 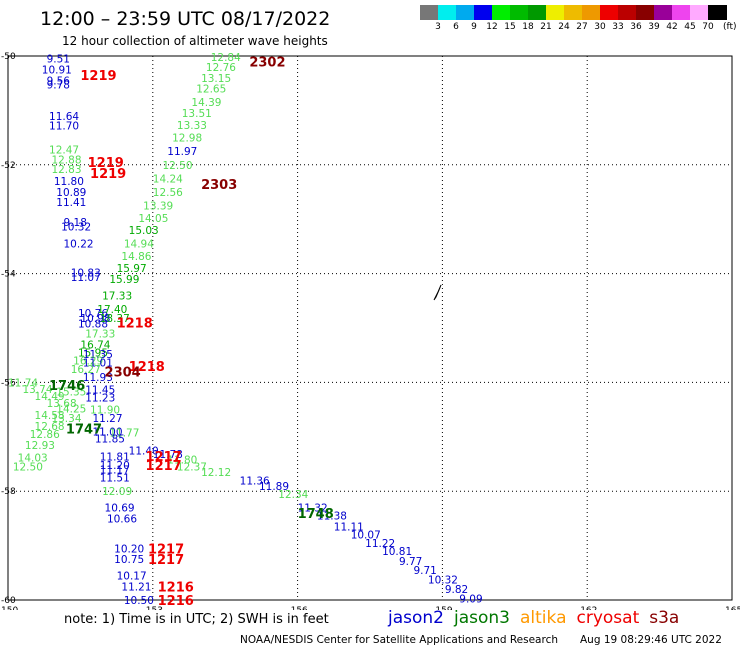 I want to click on wave-height-label: 14.03, so click(x=33, y=458).